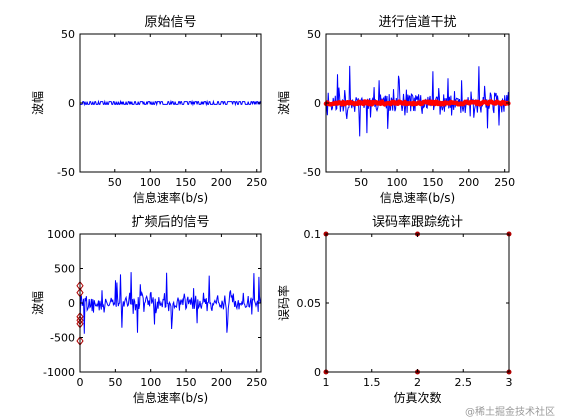 Image resolution: width=561 pixels, height=420 pixels. Describe the element at coordinates (417, 222) in the screenshot. I see `chart-title: 误码率跟踪统计` at that location.